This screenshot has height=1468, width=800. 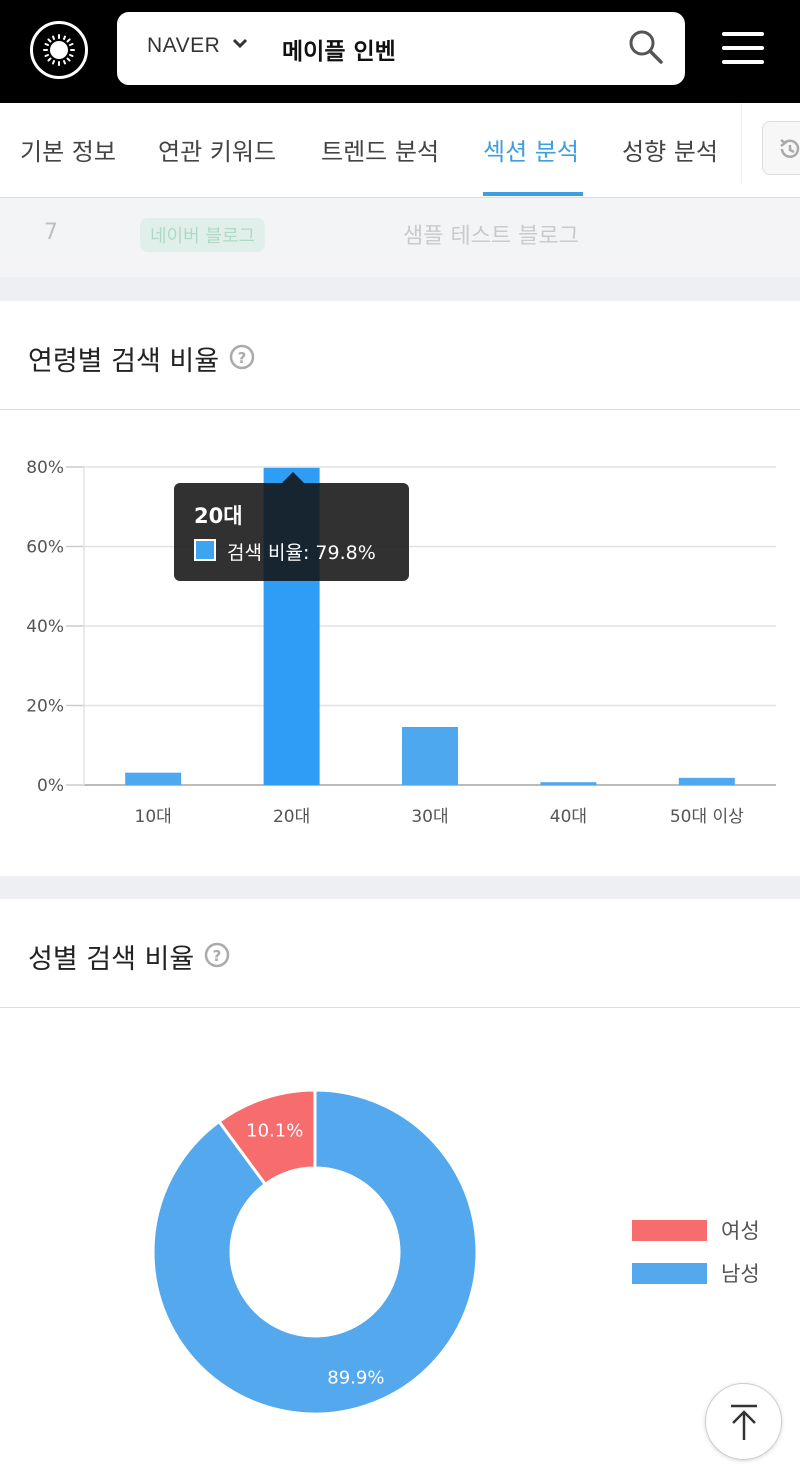 I want to click on engine-select: NAVER, so click(x=184, y=45).